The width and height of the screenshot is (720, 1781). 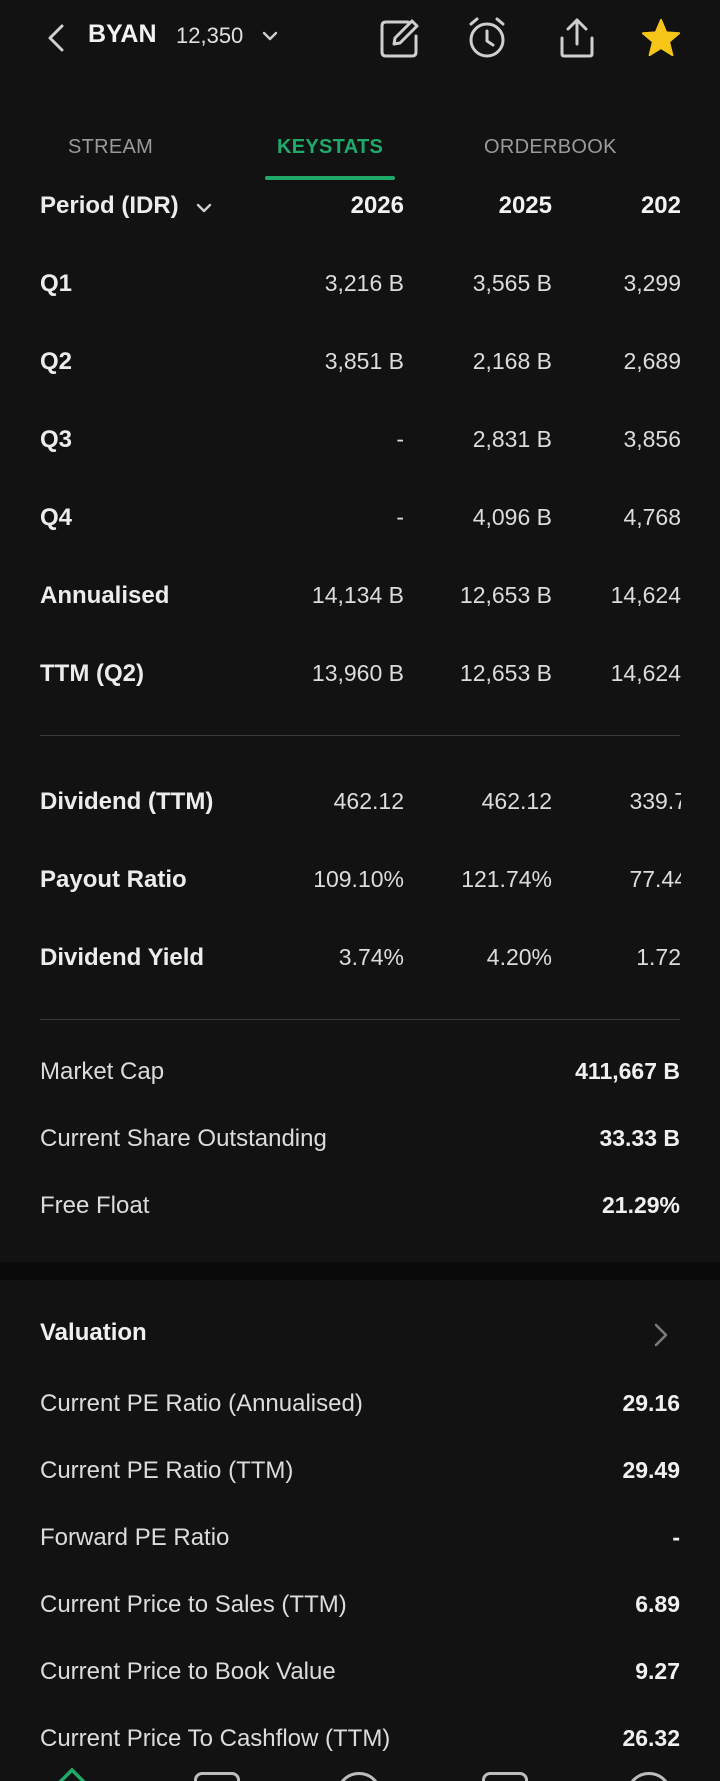 I want to click on cell-value: 4.20%, so click(x=519, y=957).